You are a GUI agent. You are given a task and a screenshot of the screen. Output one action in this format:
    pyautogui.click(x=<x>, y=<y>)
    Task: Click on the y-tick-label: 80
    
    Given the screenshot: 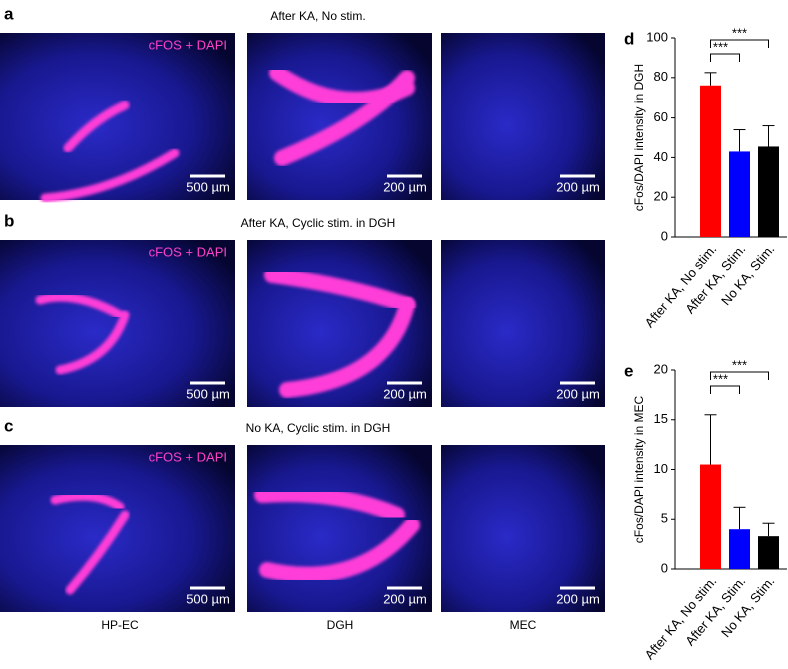 What is the action you would take?
    pyautogui.click(x=661, y=76)
    